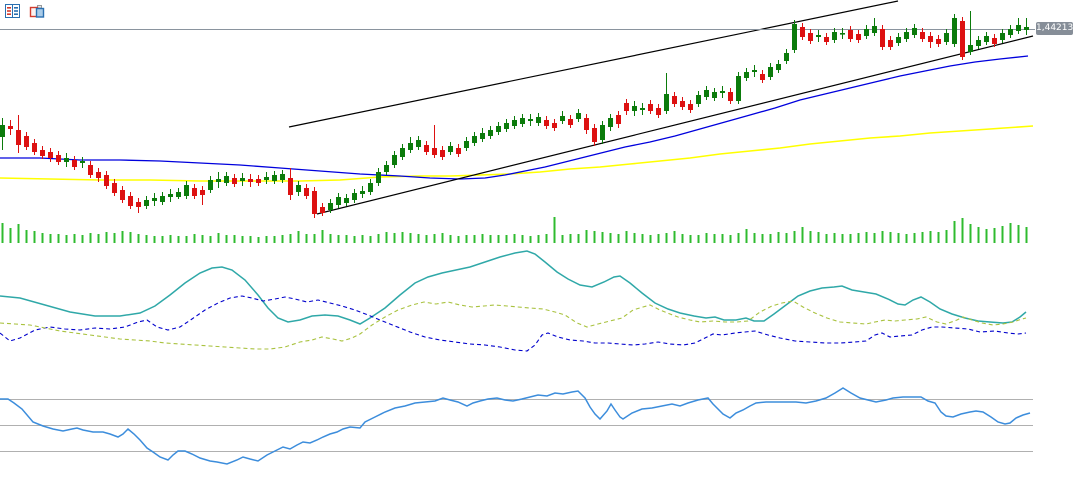 This screenshot has width=1073, height=503. Describe the element at coordinates (1054, 28) in the screenshot. I see `price-tag: 1,44213` at that location.